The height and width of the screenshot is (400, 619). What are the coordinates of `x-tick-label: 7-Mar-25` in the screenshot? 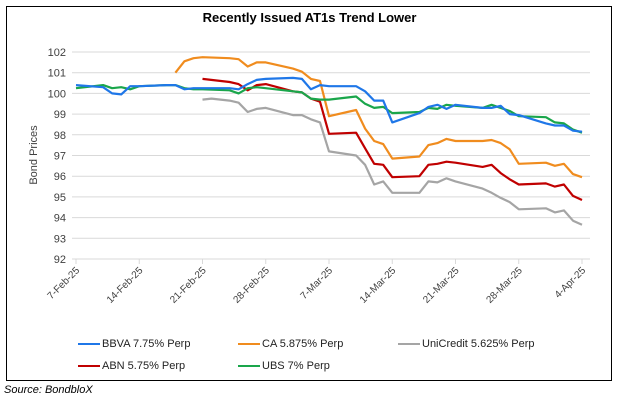 It's located at (317, 283).